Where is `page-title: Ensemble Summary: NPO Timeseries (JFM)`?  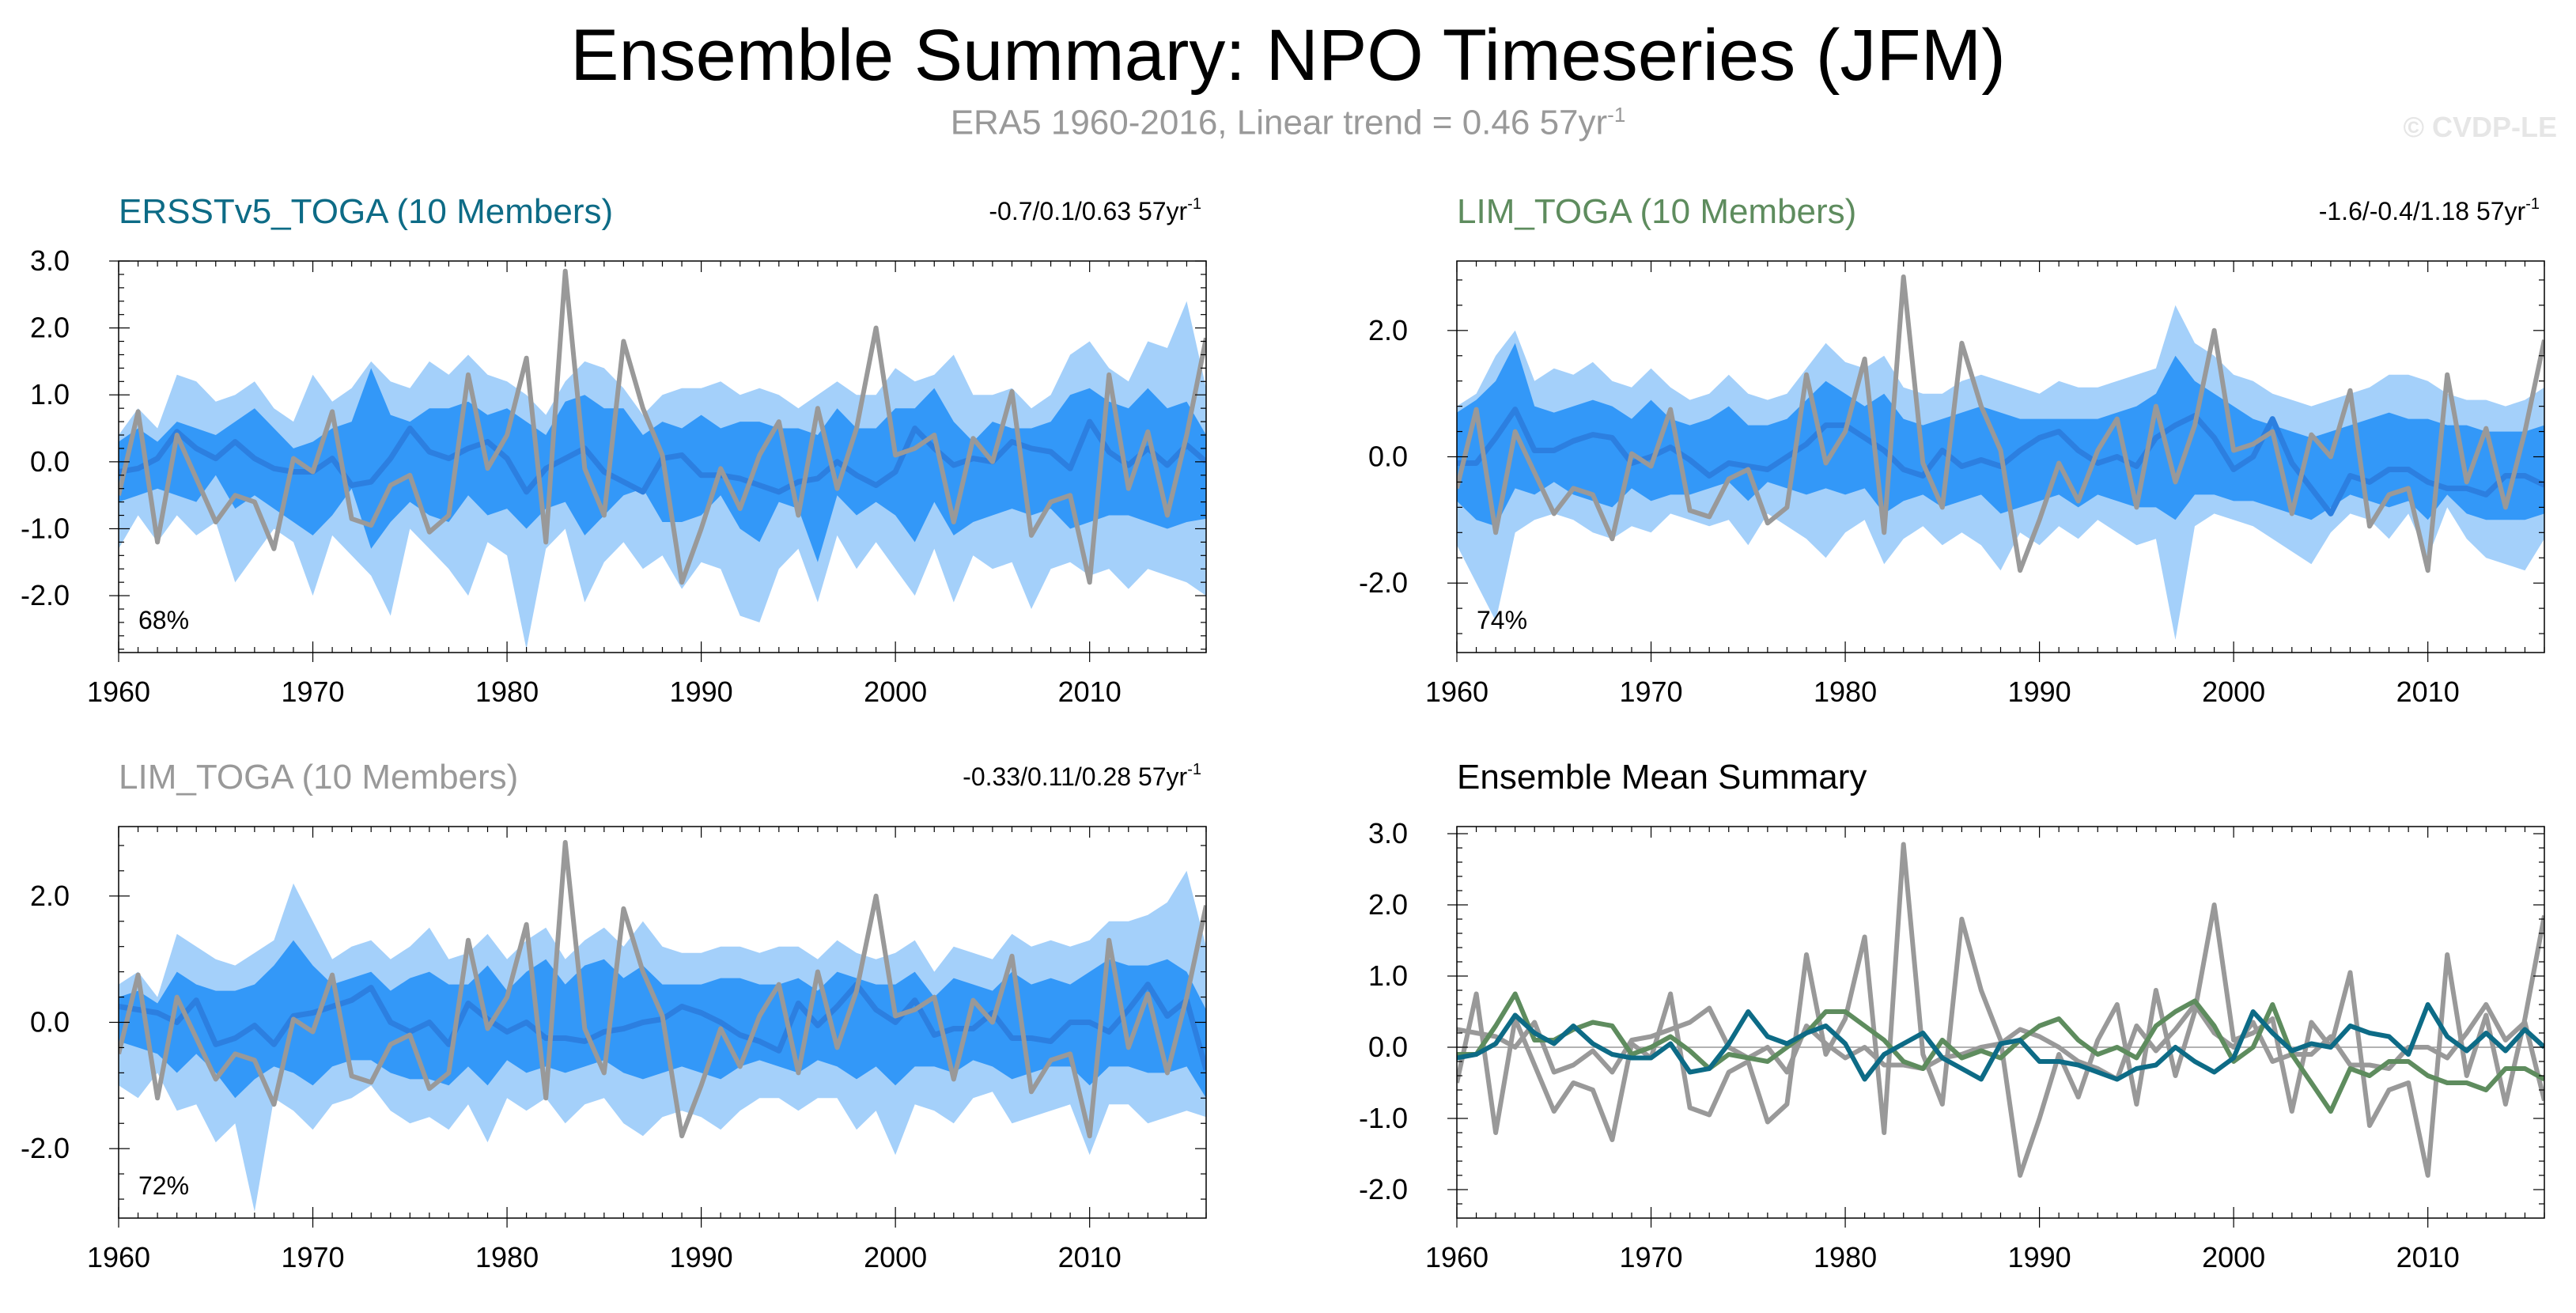
page-title: Ensemble Summary: NPO Timeseries (JFM) is located at coordinates (1288, 56).